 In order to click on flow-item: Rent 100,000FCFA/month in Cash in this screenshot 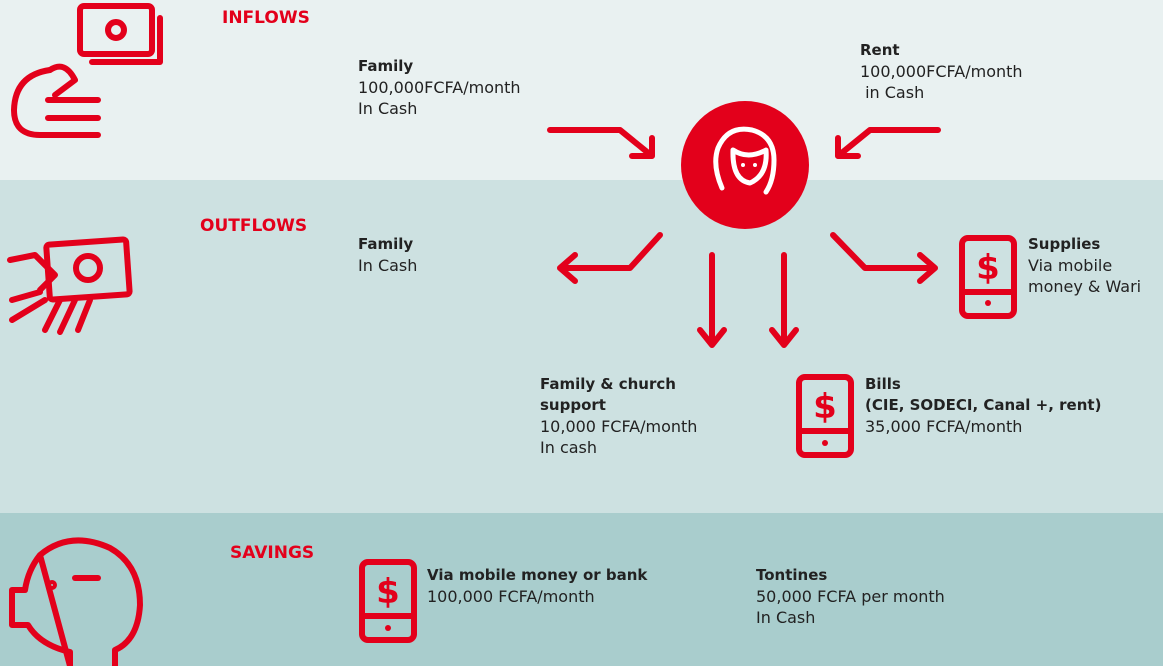, I will do `click(941, 71)`.